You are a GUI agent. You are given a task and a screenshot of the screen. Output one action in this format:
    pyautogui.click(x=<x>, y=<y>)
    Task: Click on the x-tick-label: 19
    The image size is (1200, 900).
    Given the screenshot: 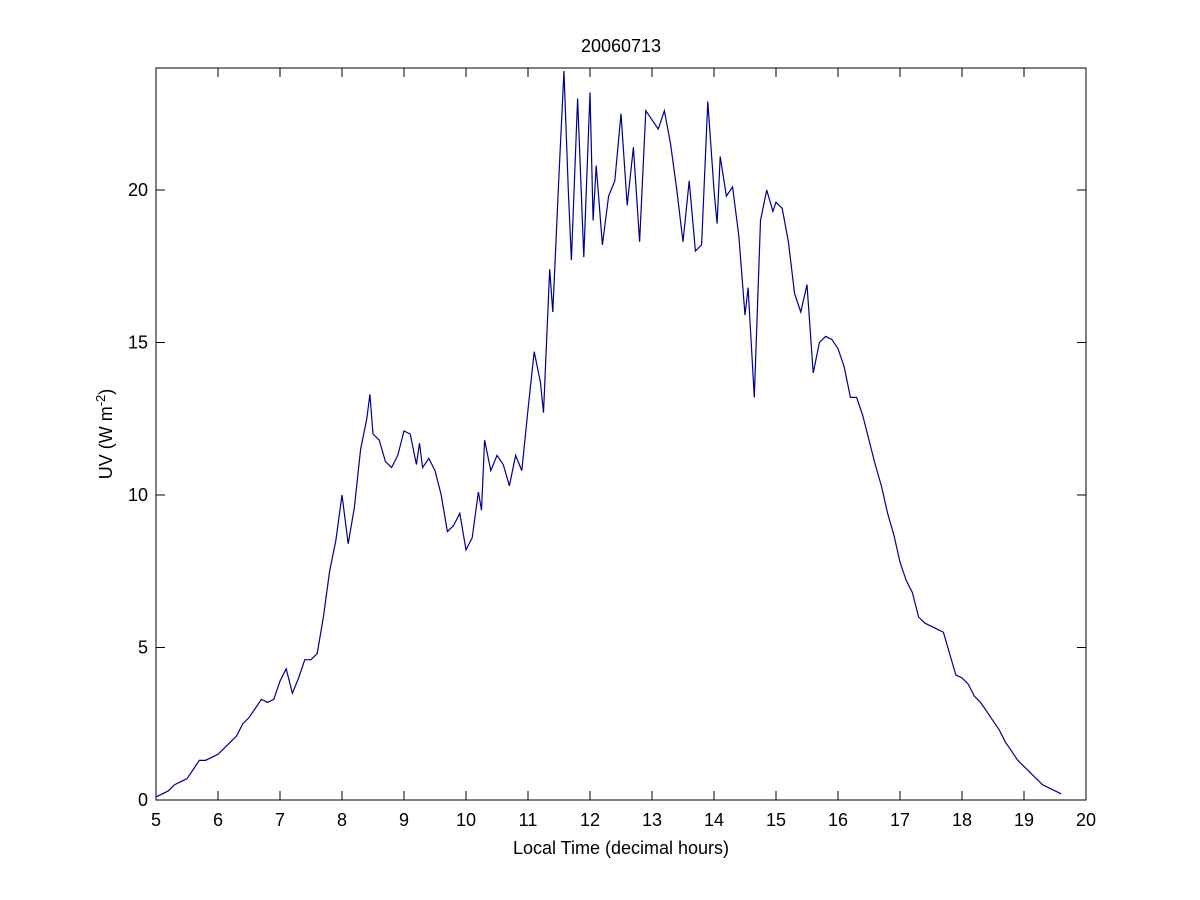 What is the action you would take?
    pyautogui.click(x=1024, y=820)
    